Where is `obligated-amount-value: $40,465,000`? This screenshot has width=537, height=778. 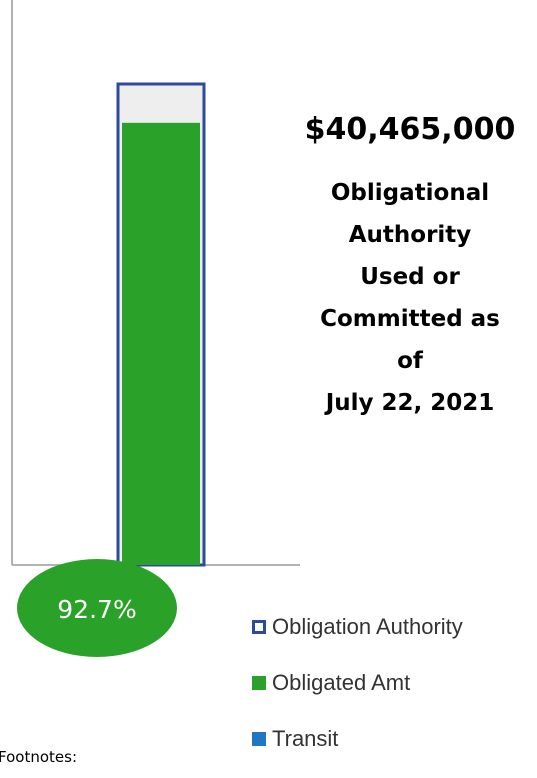 obligated-amount-value: $40,465,000 is located at coordinates (410, 129).